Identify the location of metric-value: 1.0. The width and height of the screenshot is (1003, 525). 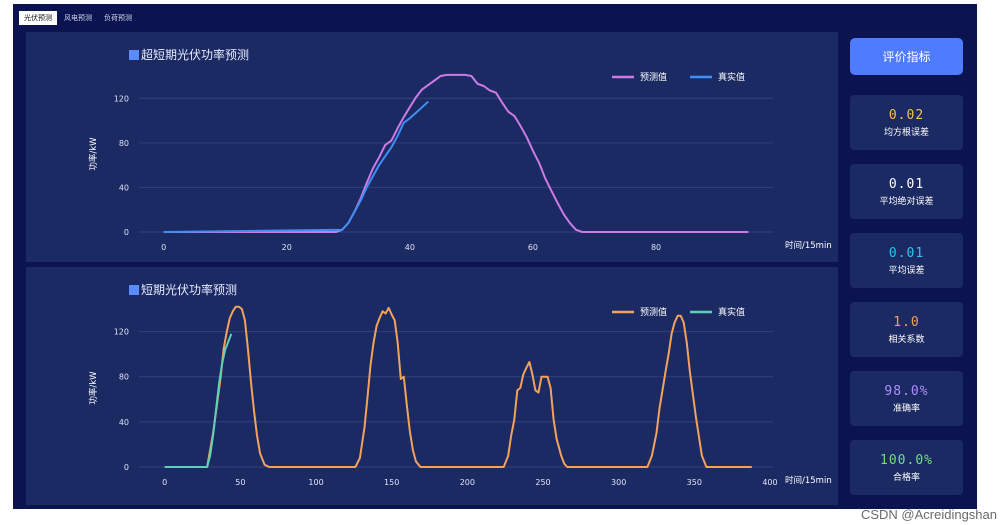
(906, 322).